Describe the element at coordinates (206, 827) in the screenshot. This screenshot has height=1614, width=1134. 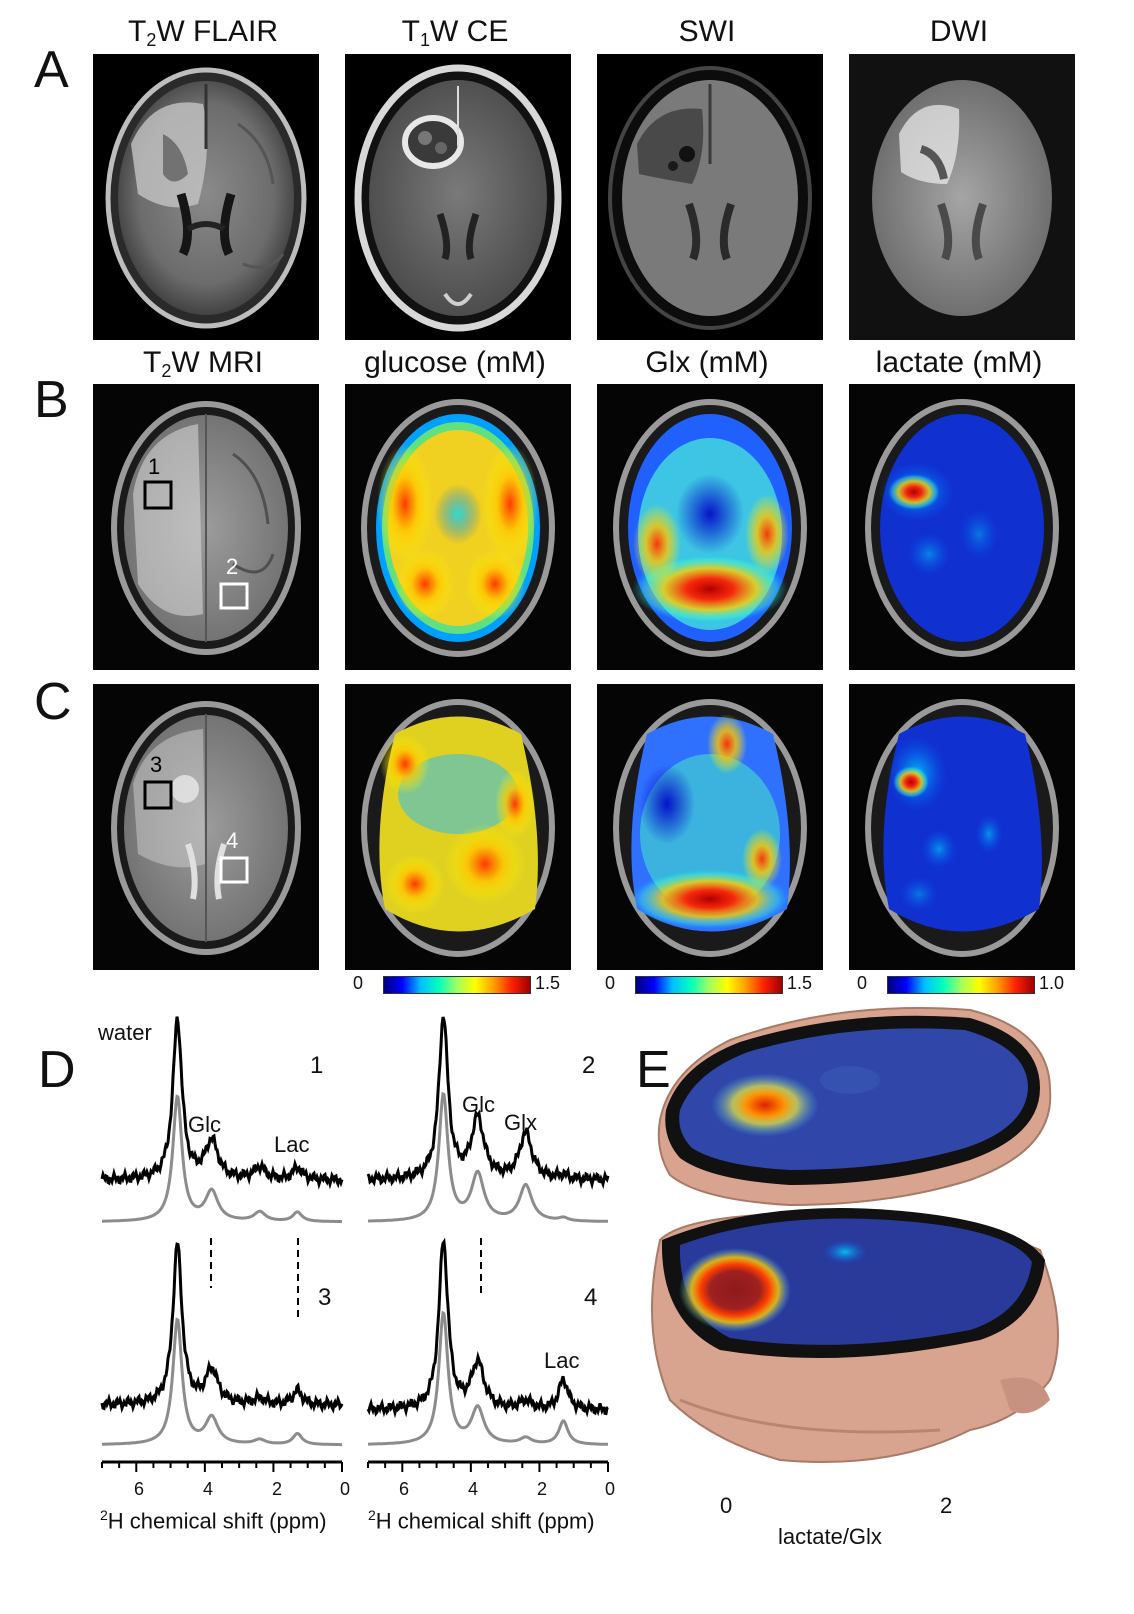
I see `image-t2w-mri-c: 3 4` at that location.